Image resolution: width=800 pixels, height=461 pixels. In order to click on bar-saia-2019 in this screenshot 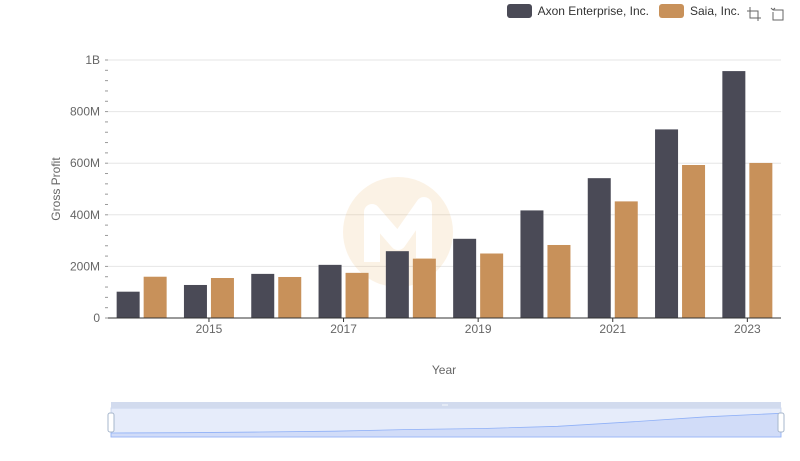, I will do `click(492, 286)`.